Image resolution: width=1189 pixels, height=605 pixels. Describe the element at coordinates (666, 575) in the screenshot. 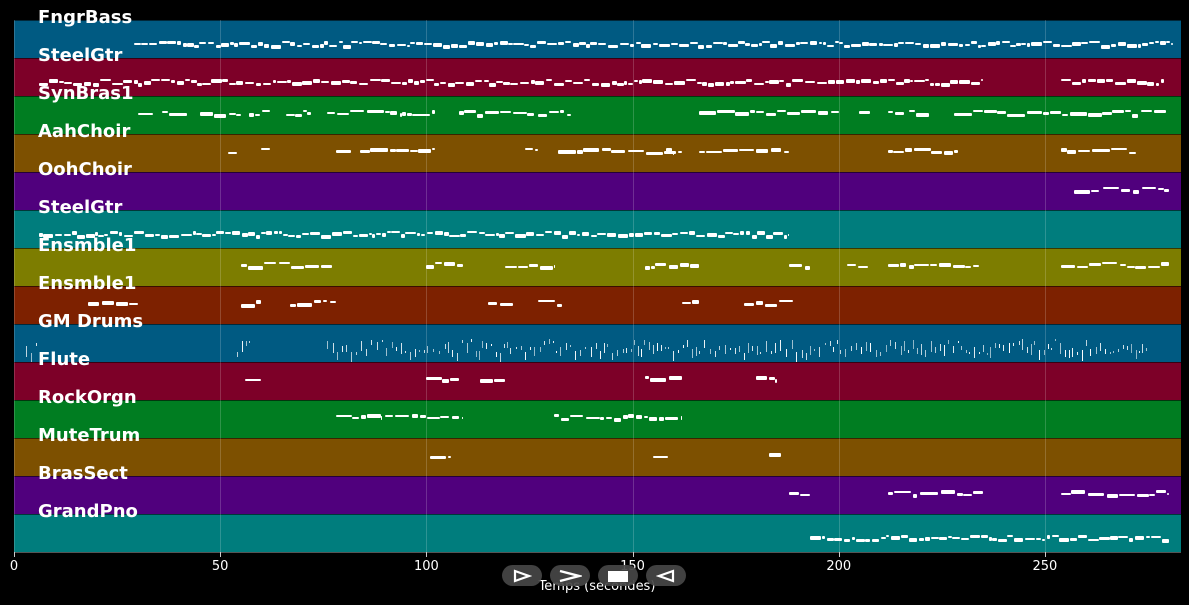

I see `rewind-button` at that location.